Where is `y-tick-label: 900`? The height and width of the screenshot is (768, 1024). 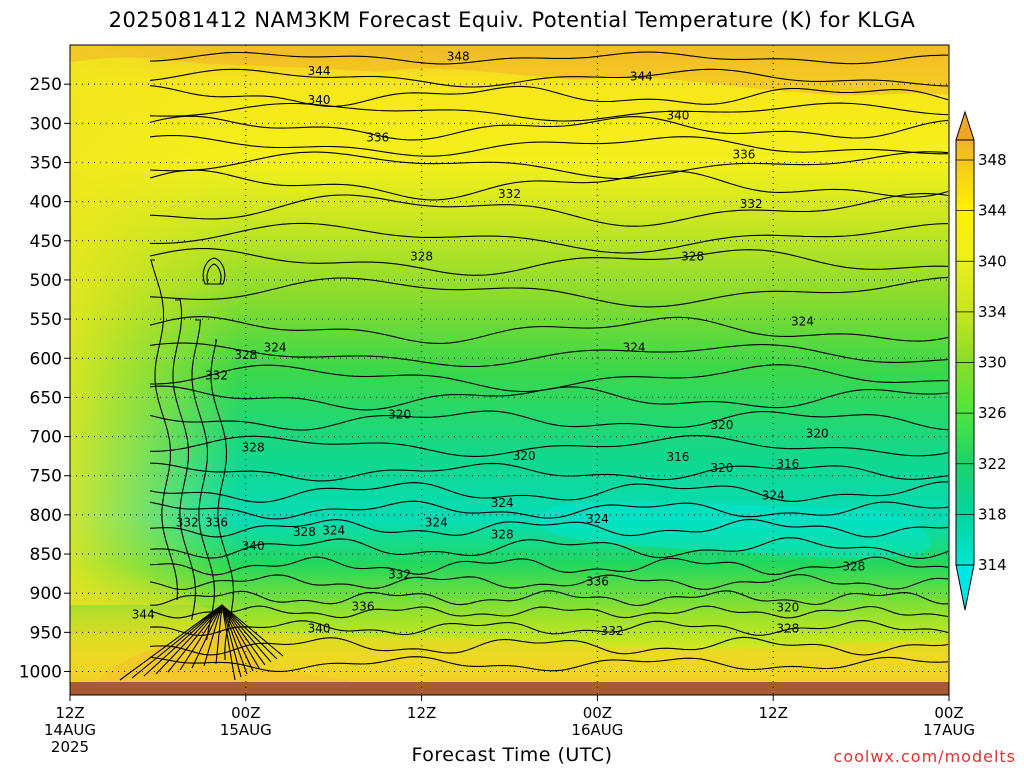 y-tick-label: 900 is located at coordinates (46, 594).